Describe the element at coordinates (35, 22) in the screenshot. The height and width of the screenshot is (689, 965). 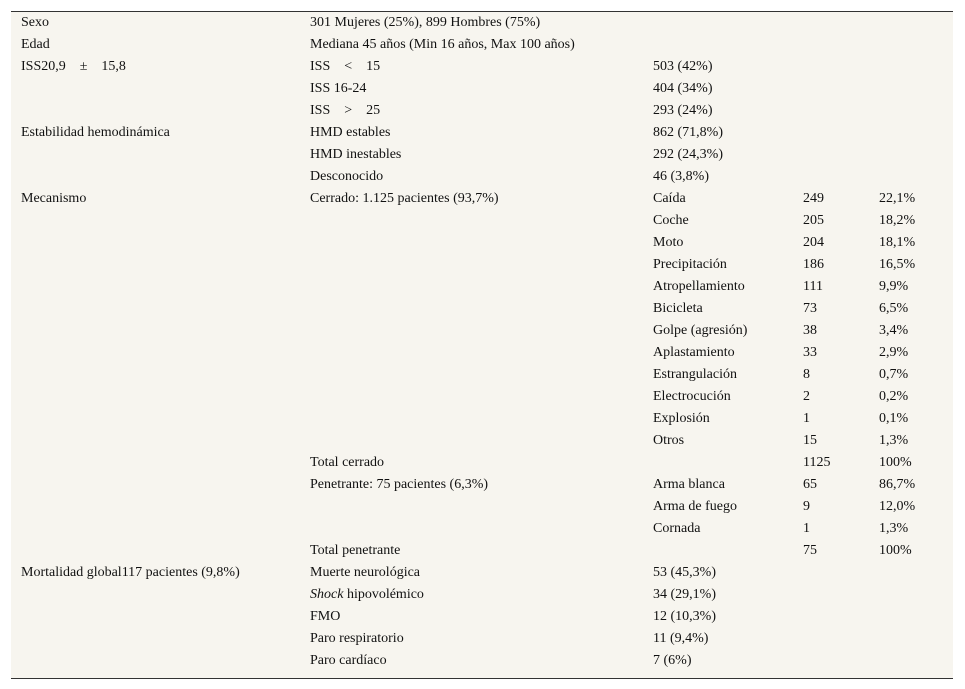
I see `table-cell: Sexo` at that location.